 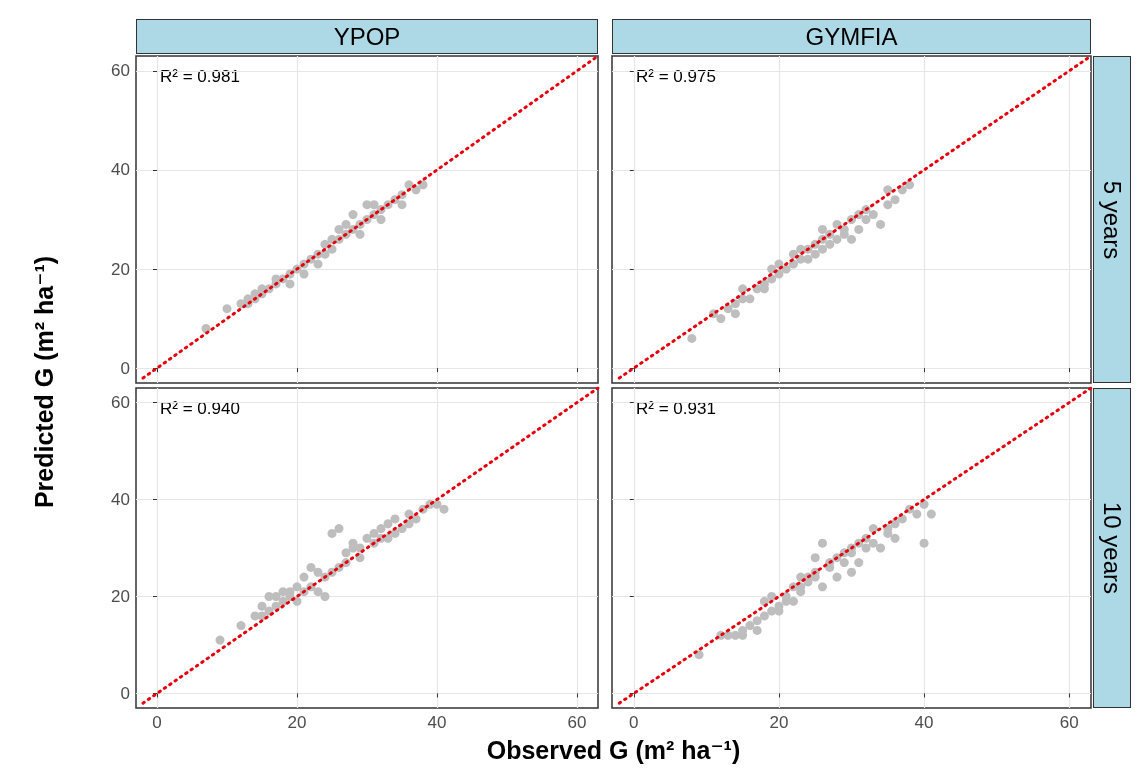 I want to click on x-axis-title: Observed G (m² ha⁻¹), so click(x=613, y=750).